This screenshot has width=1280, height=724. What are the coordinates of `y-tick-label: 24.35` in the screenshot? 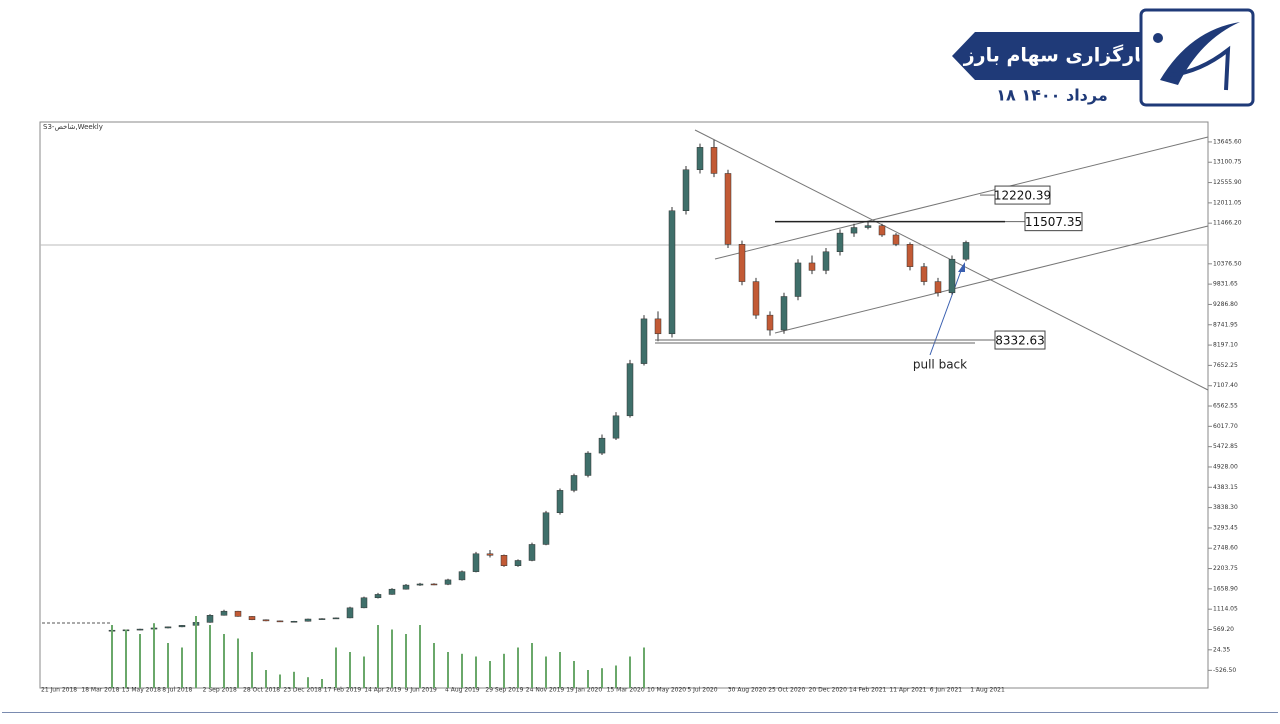 It's located at (1221, 649).